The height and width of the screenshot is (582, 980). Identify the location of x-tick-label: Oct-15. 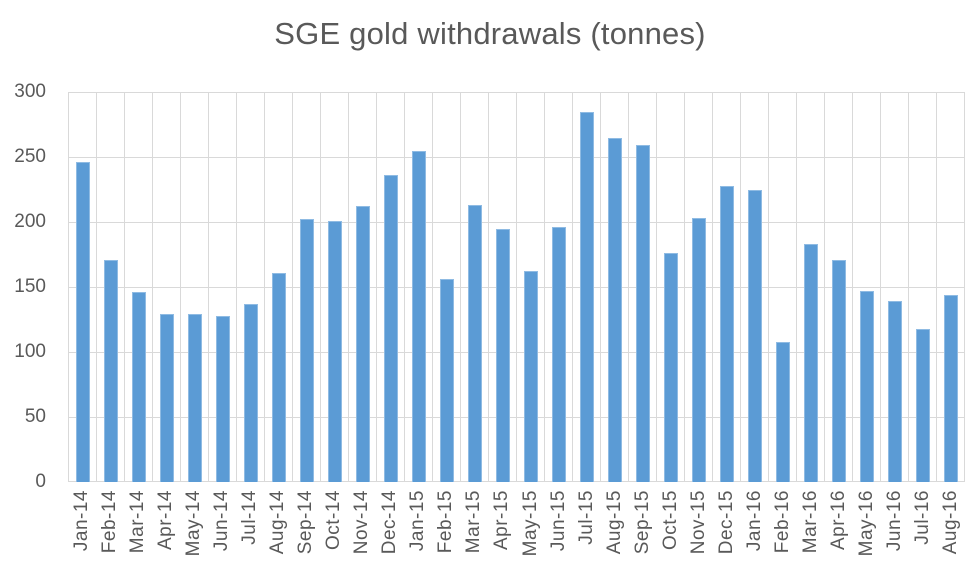
(670, 520).